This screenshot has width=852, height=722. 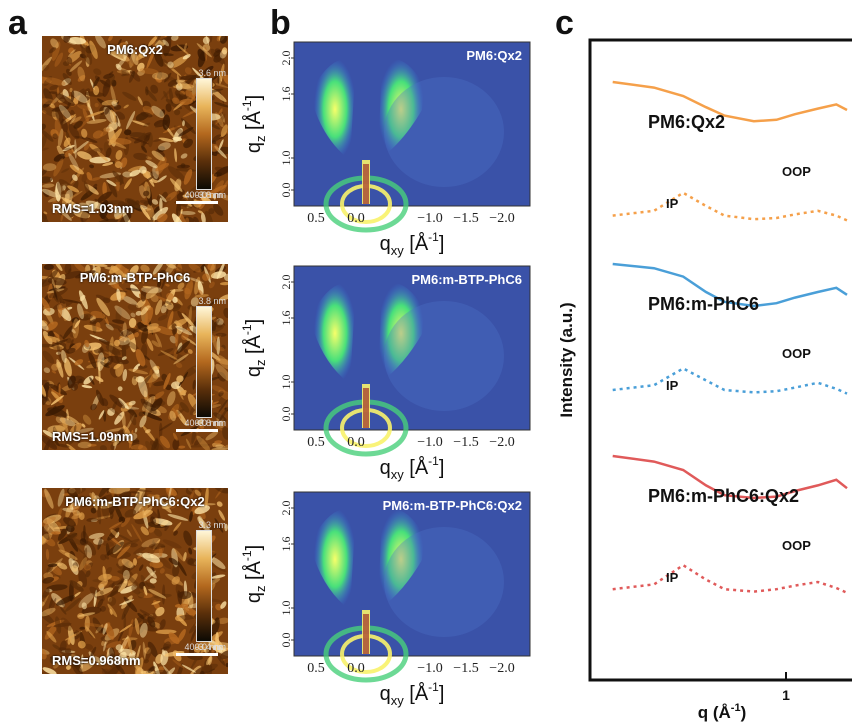 What do you see at coordinates (93, 208) in the screenshot?
I see `rms-label: RMS=1.03nm` at bounding box center [93, 208].